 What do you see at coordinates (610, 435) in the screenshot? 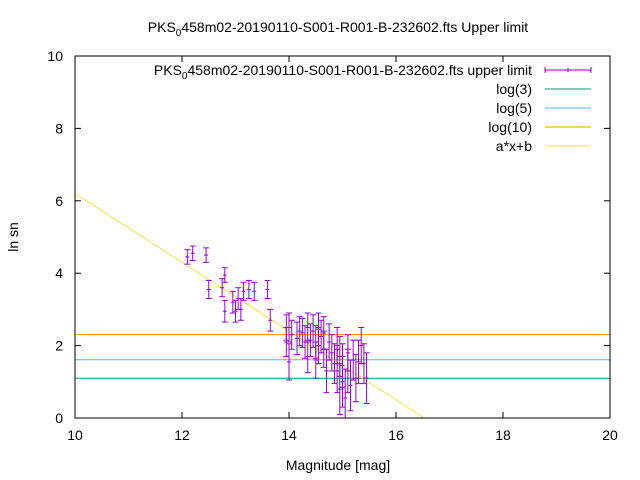
I see `x-tick-label: 20` at bounding box center [610, 435].